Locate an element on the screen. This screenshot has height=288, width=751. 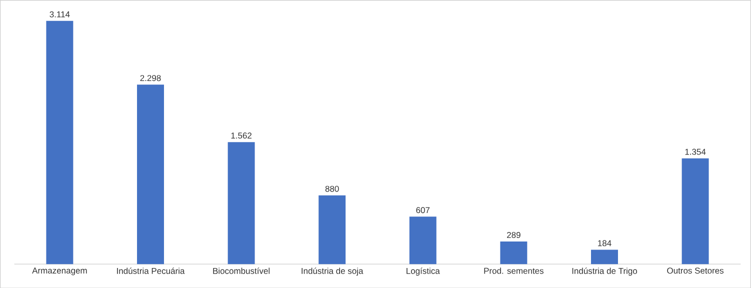
data-label: 1.354 is located at coordinates (695, 151).